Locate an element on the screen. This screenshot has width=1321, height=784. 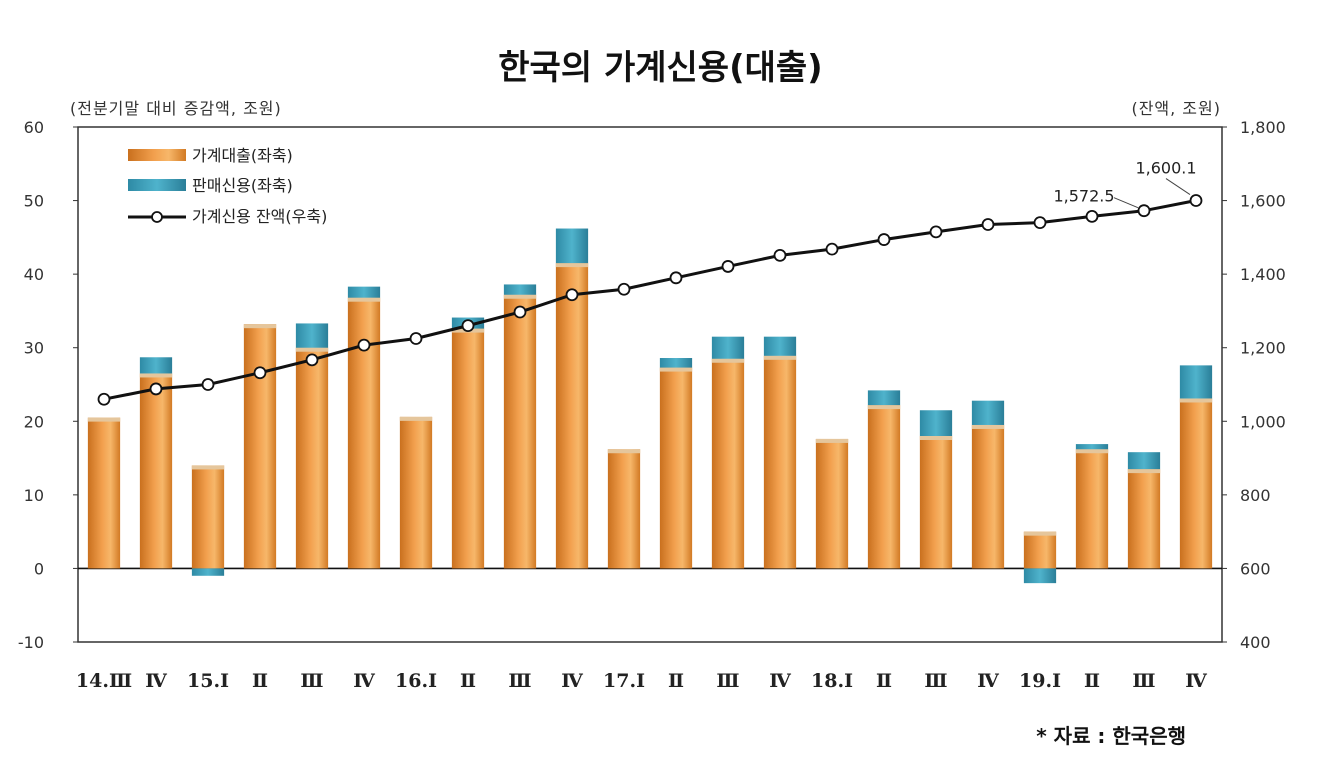
annotation-leader is located at coordinates (1126, 203).